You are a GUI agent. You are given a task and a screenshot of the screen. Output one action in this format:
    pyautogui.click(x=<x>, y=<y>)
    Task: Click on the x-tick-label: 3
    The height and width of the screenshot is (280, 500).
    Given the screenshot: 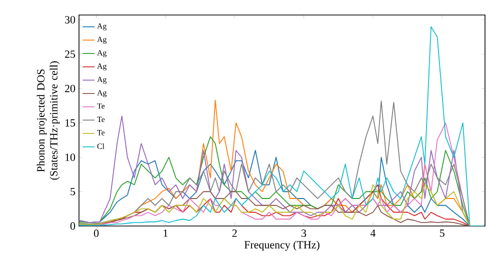 What is the action you would take?
    pyautogui.click(x=304, y=233)
    